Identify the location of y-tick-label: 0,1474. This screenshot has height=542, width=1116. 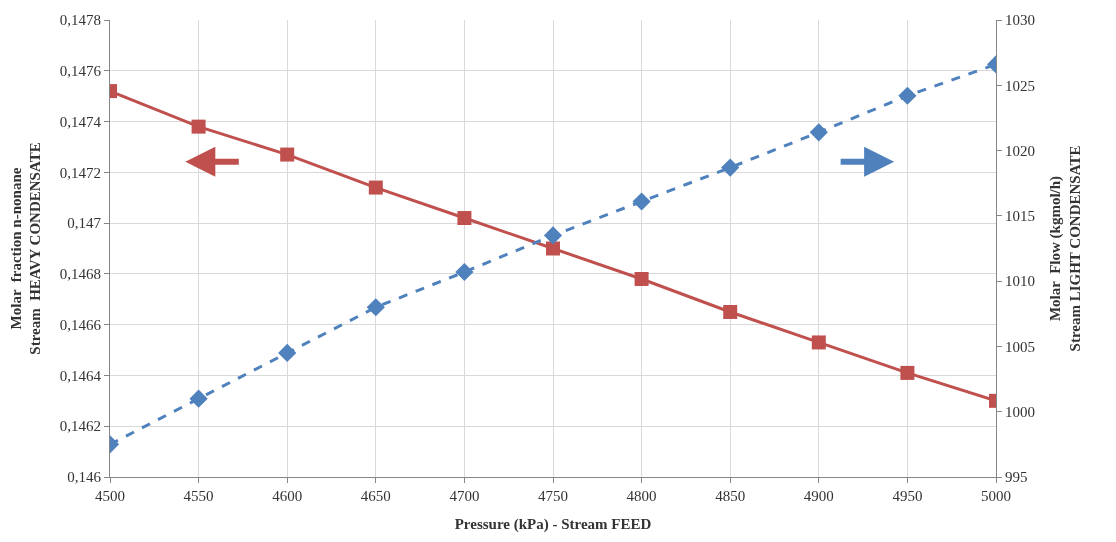
(80, 121).